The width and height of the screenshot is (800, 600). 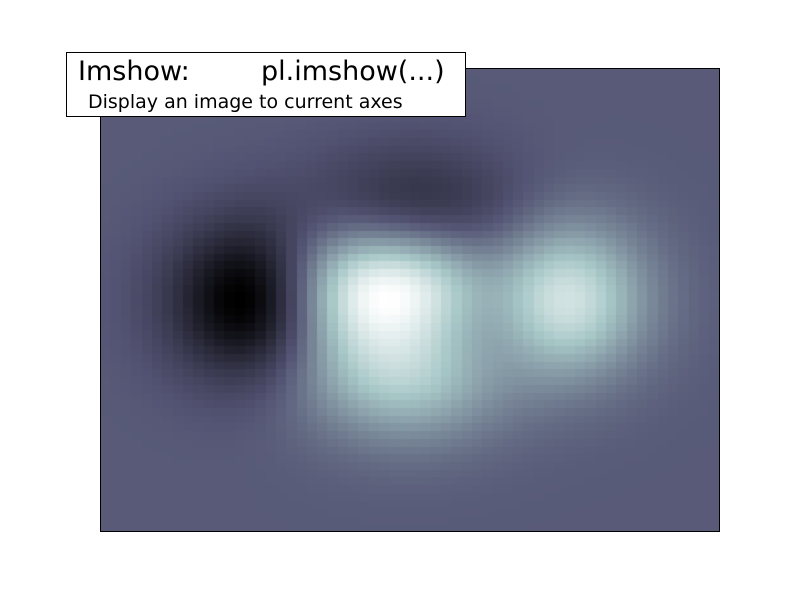 I want to click on chart-command: pl.imshow(...), so click(x=353, y=71).